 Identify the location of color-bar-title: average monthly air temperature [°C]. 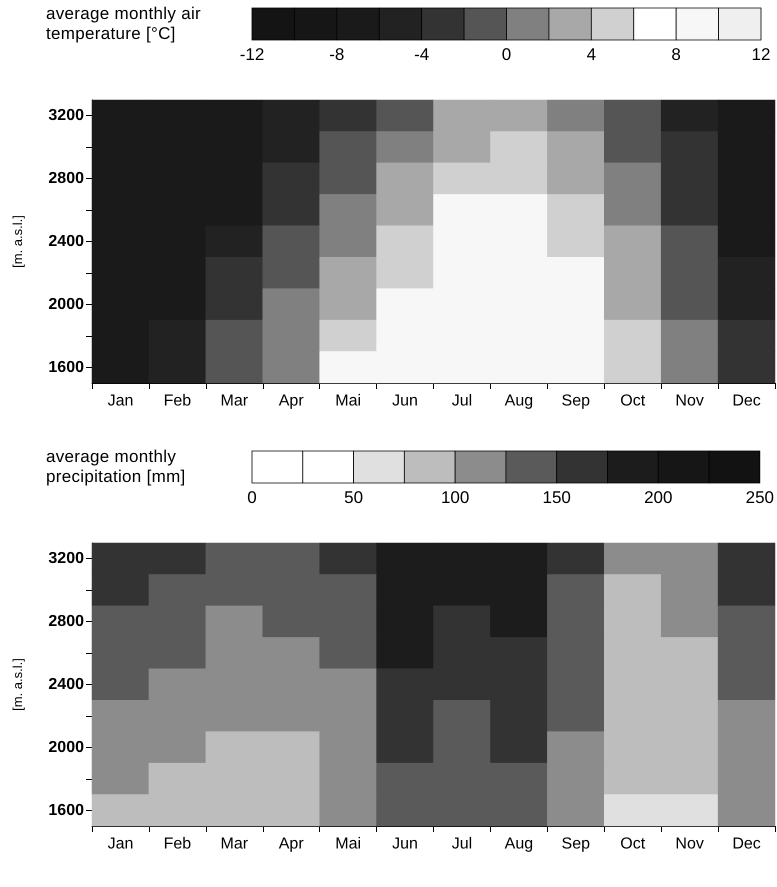
(124, 24).